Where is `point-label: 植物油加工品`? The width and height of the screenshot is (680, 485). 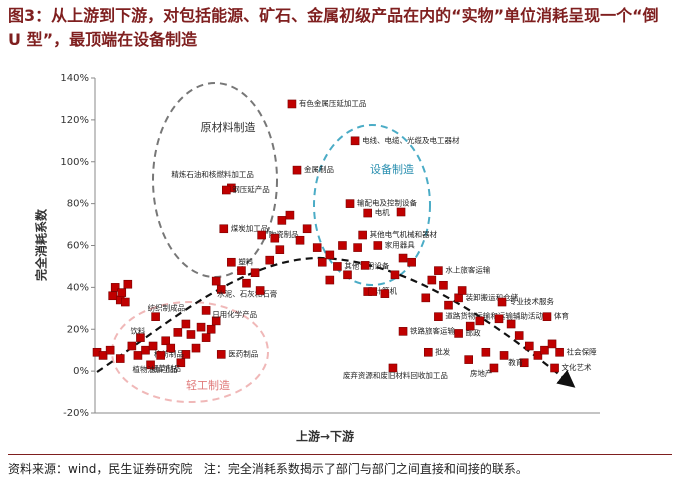 point-label: 植物油加工品 is located at coordinates (155, 369).